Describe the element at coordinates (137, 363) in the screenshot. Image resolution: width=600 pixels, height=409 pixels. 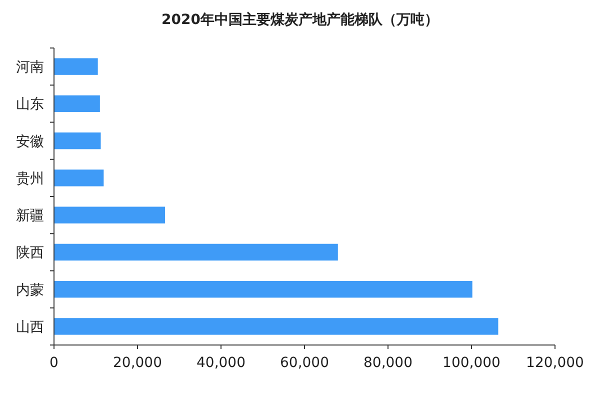
I see `x-tick-label: 20,000` at that location.